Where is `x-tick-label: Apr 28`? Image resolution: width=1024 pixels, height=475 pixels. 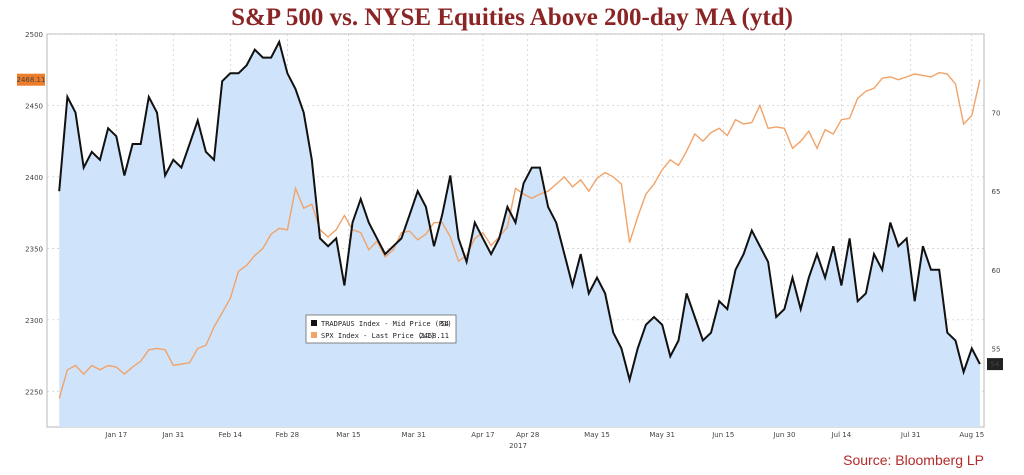 x-tick-label: Apr 28 is located at coordinates (527, 435).